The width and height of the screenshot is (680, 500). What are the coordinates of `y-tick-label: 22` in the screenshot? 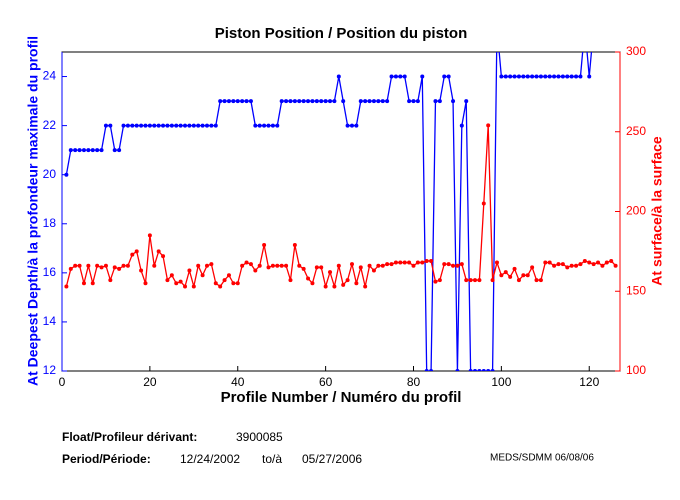 It's located at (50, 125).